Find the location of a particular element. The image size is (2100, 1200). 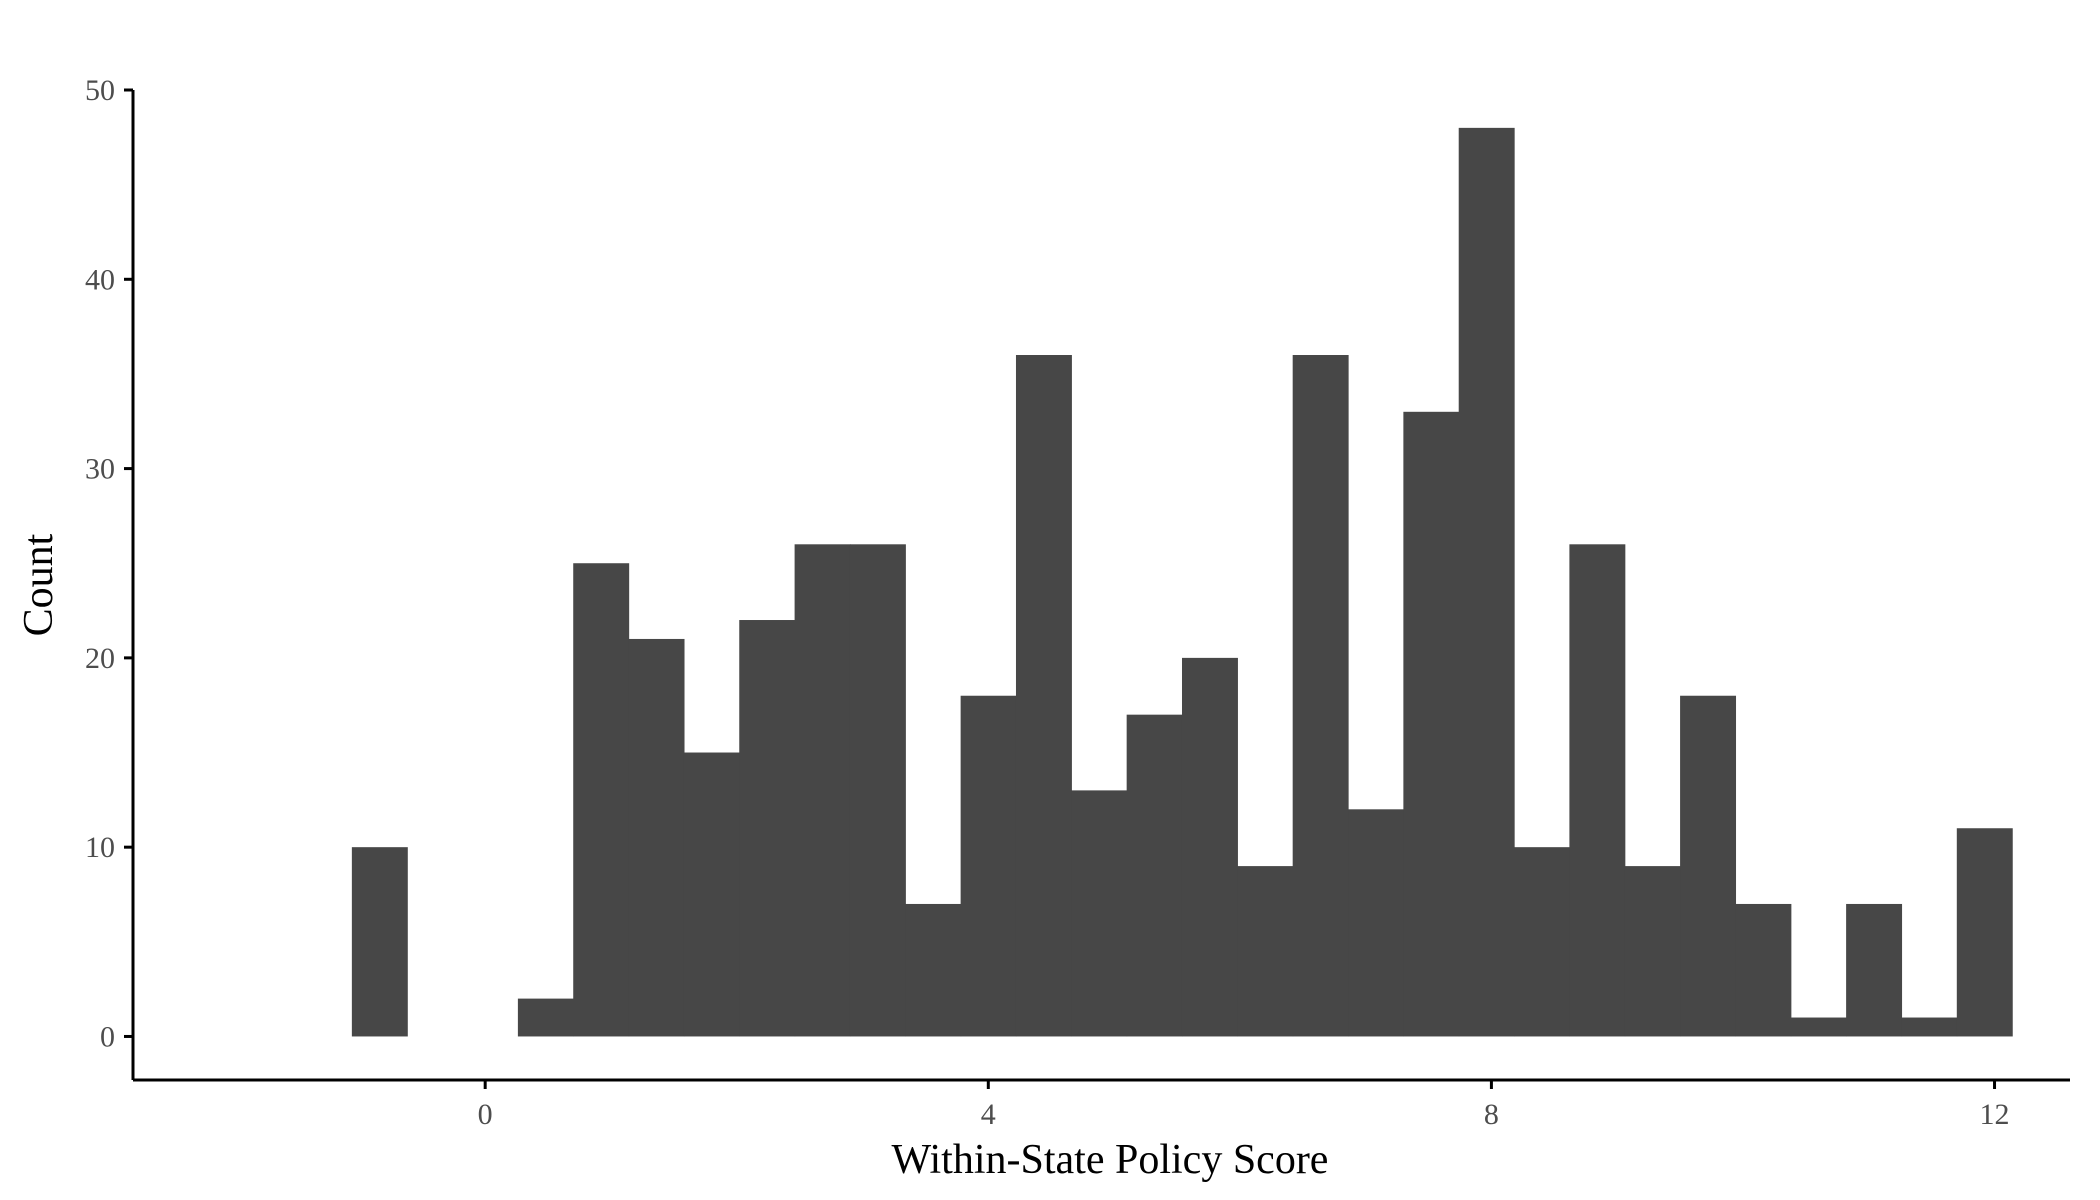

y-tick-label-0: 0 is located at coordinates (107, 1036).